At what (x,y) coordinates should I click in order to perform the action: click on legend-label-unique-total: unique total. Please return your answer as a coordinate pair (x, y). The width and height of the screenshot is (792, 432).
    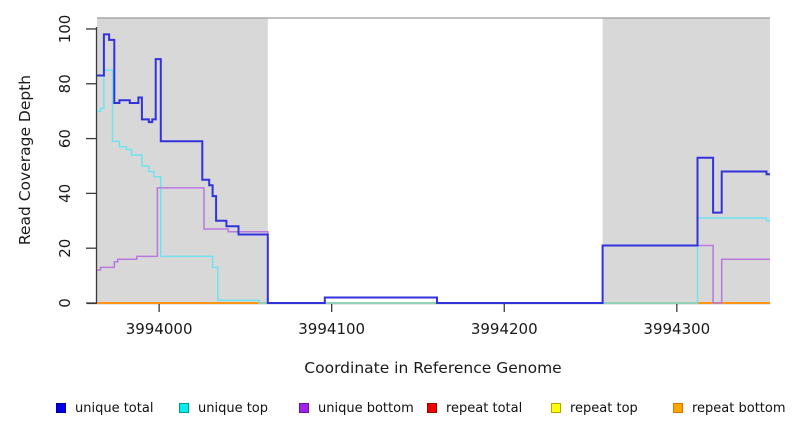
    Looking at the image, I should click on (114, 408).